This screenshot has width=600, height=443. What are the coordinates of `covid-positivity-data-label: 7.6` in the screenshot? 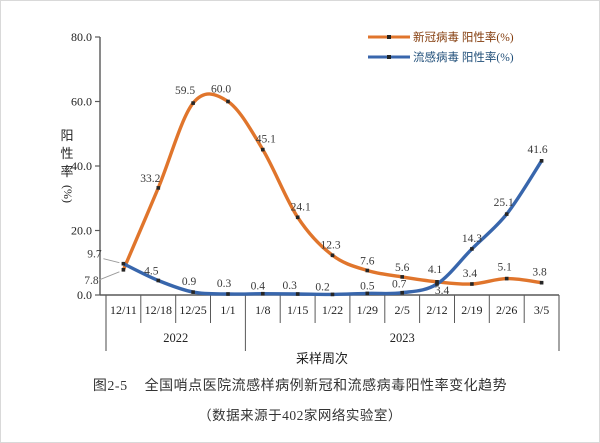 It's located at (367, 262).